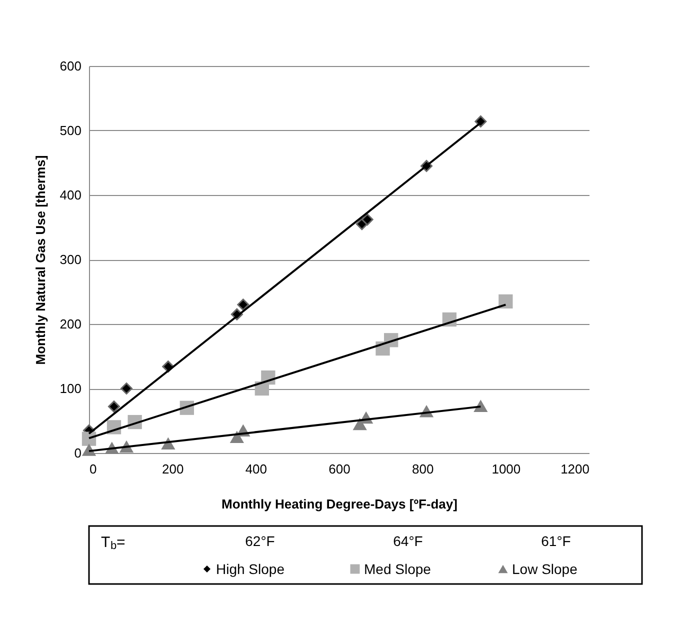  Describe the element at coordinates (78, 453) in the screenshot. I see `y-tick-label: 0` at that location.